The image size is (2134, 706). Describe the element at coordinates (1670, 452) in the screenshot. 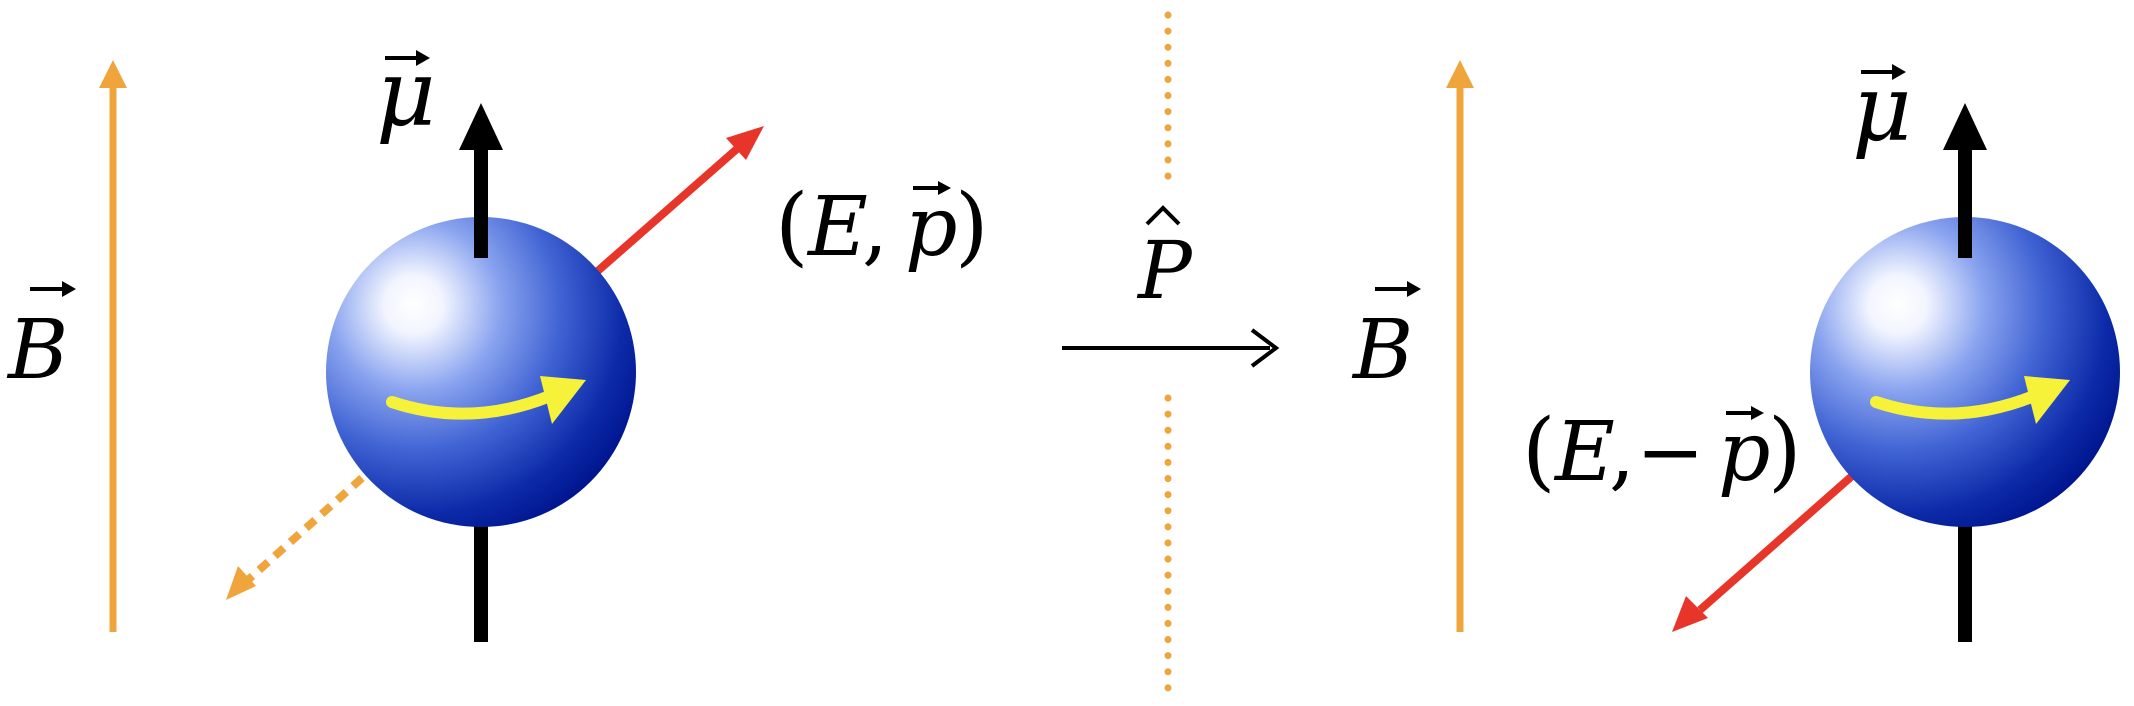

I see `right-minus-sign: −` at that location.